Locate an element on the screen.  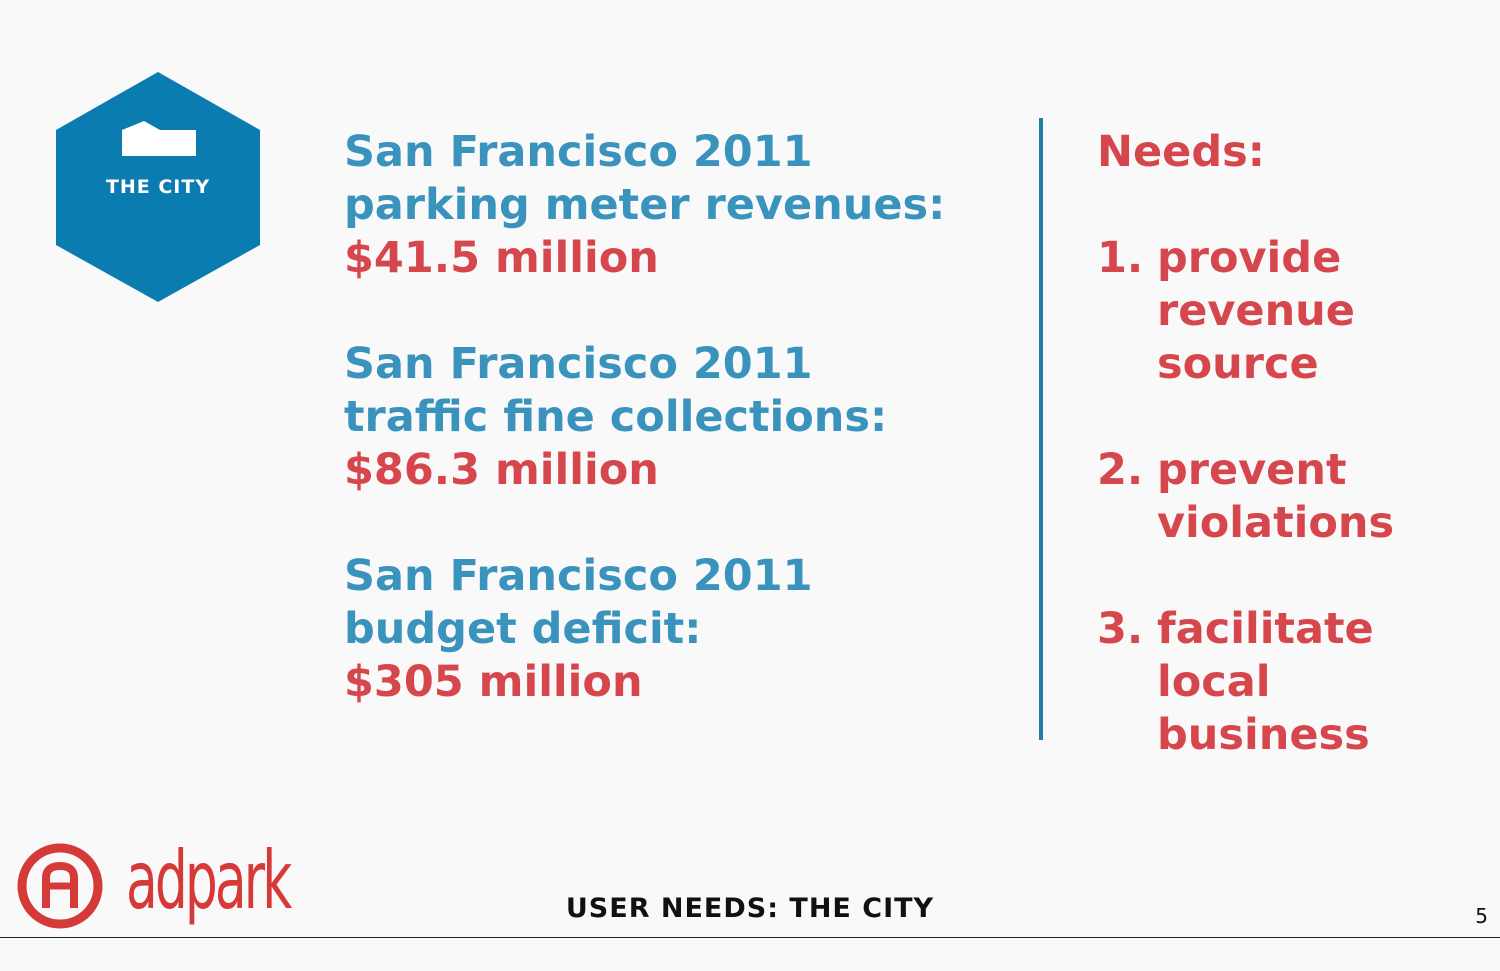
slide-title: USER NEEDS: THE CITY is located at coordinates (750, 908).